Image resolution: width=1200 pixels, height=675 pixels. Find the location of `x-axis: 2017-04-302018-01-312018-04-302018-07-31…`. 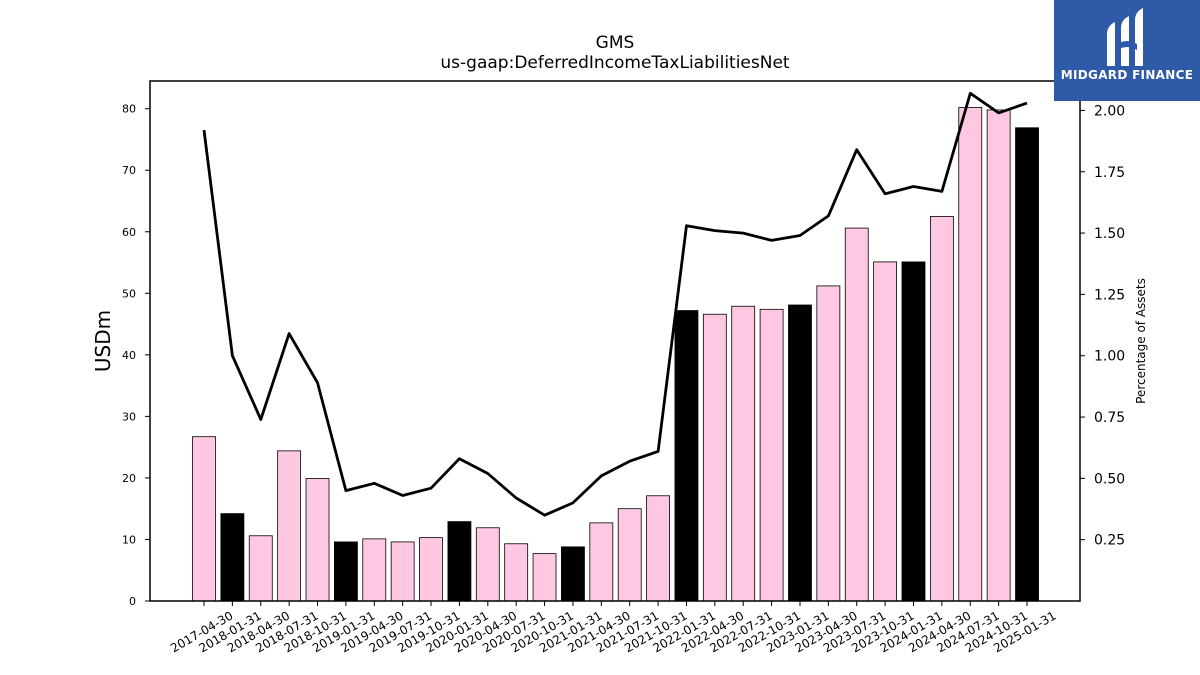

x-axis: 2017-04-302018-01-312018-04-302018-07-31… is located at coordinates (613, 628).